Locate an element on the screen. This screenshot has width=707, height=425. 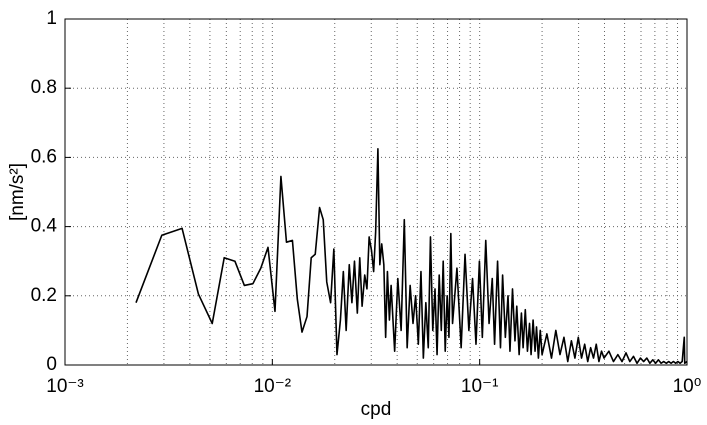
y-tick-label: 0.2 is located at coordinates (44, 295).